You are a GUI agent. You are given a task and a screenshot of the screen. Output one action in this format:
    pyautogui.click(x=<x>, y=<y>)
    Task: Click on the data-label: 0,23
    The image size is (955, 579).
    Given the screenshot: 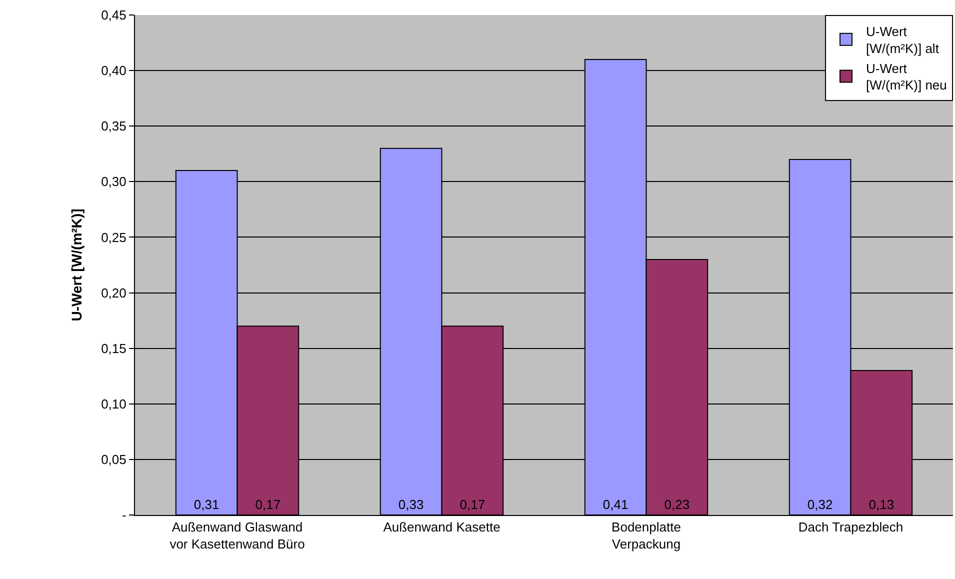 What is the action you would take?
    pyautogui.click(x=677, y=504)
    